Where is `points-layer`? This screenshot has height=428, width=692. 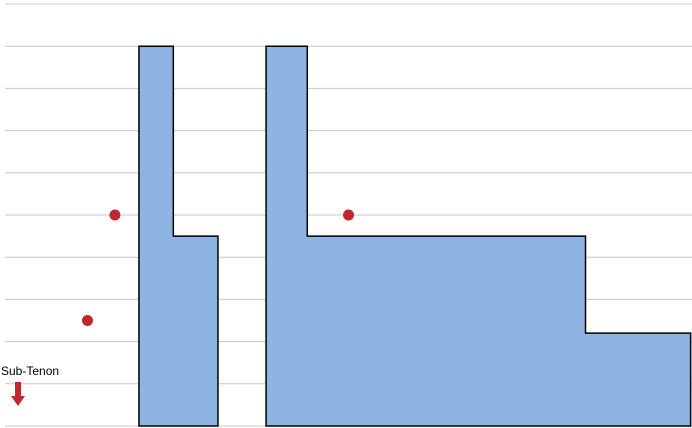
points-layer is located at coordinates (217, 267).